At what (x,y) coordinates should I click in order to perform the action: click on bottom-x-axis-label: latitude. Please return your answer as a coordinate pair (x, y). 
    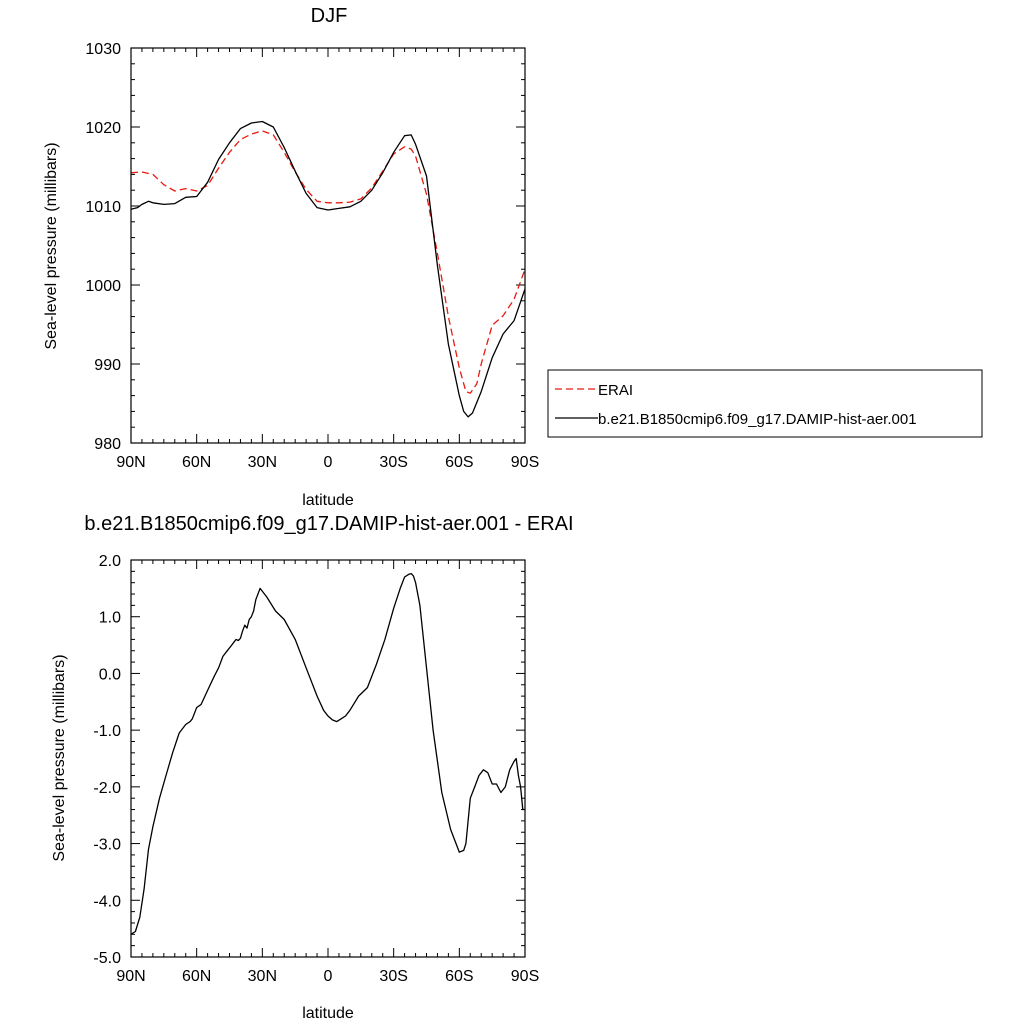
    Looking at the image, I should click on (328, 1013).